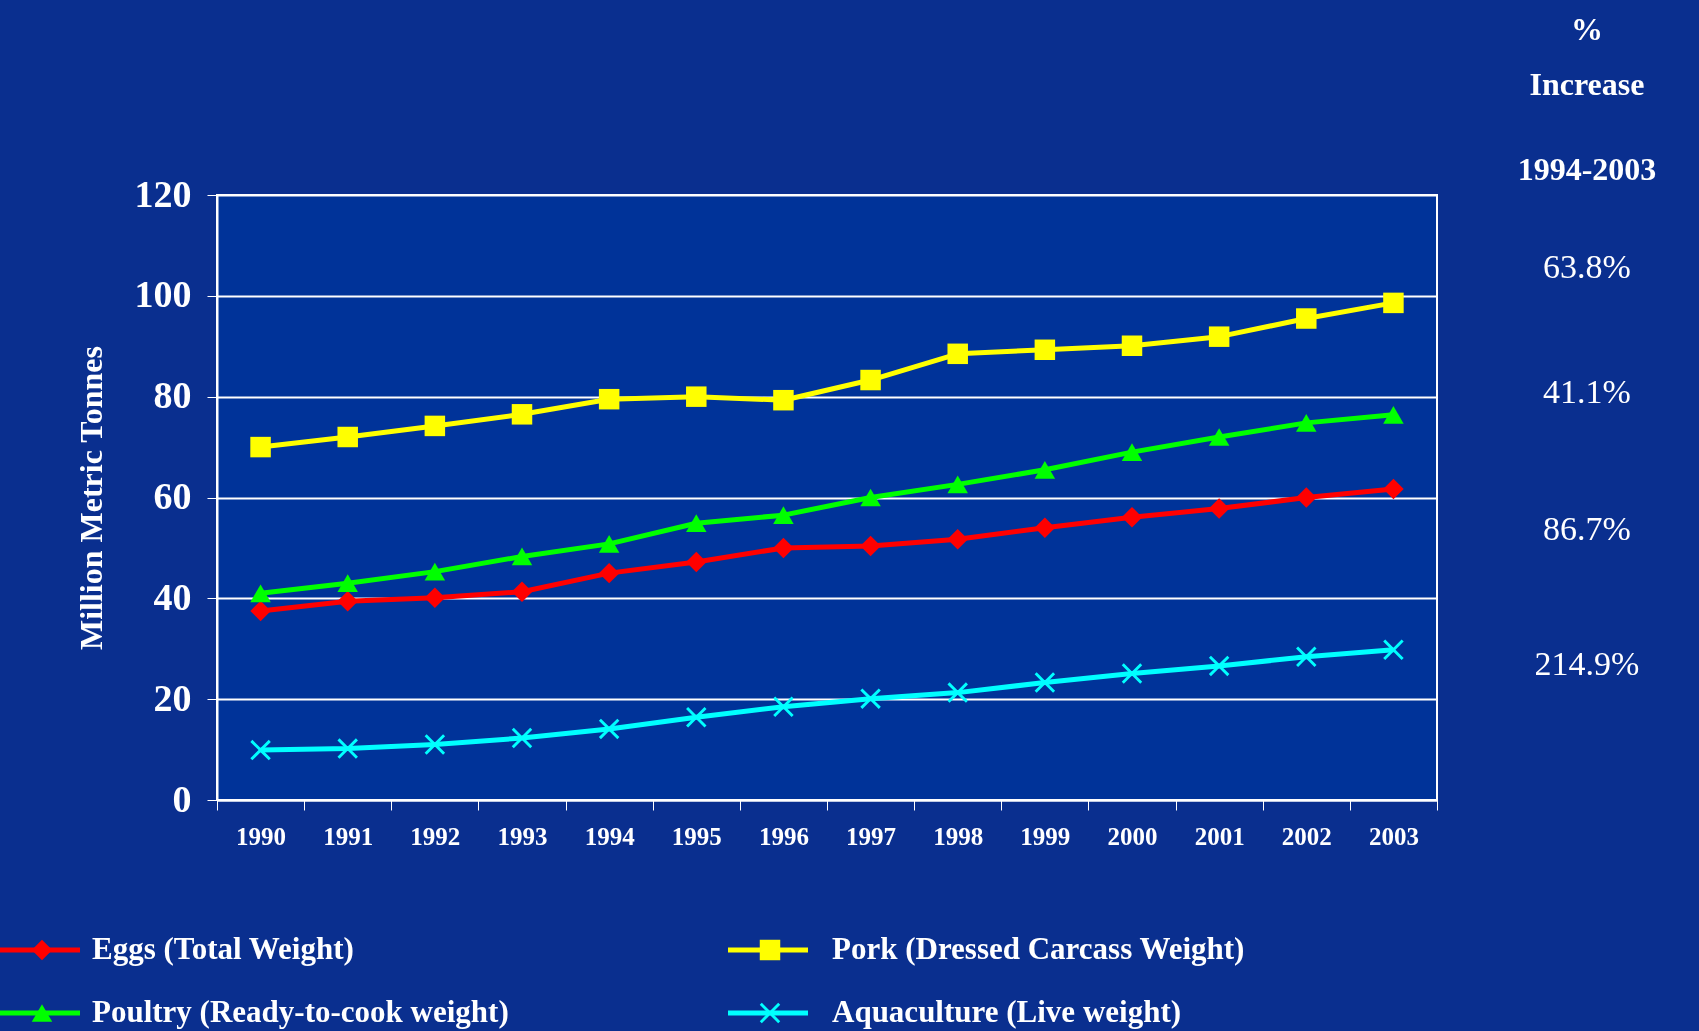 Image resolution: width=1699 pixels, height=1031 pixels. I want to click on text: 86.7%, so click(1587, 528).